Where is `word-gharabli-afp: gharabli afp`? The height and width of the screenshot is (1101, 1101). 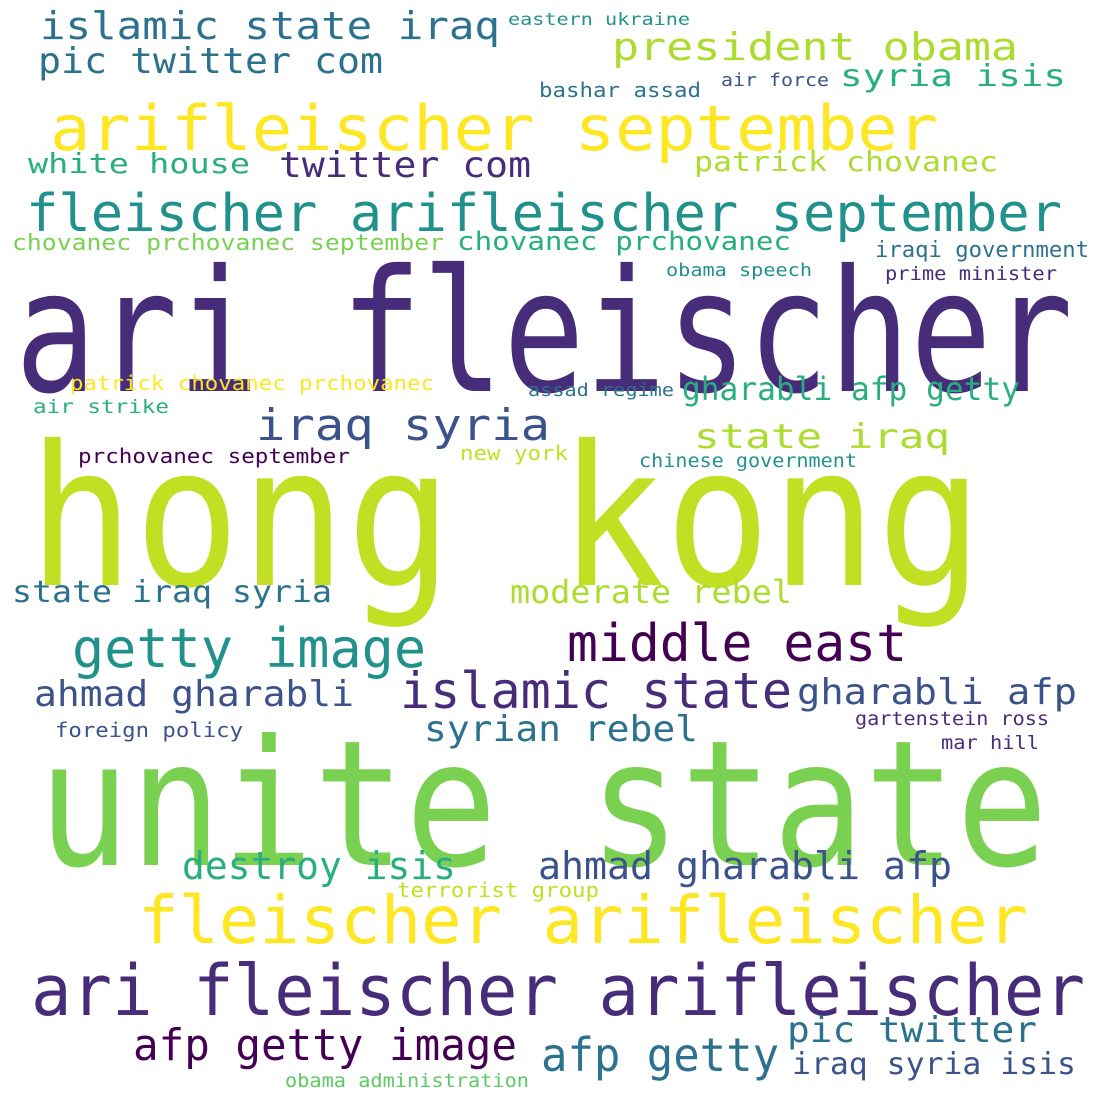 word-gharabli-afp: gharabli afp is located at coordinates (937, 692).